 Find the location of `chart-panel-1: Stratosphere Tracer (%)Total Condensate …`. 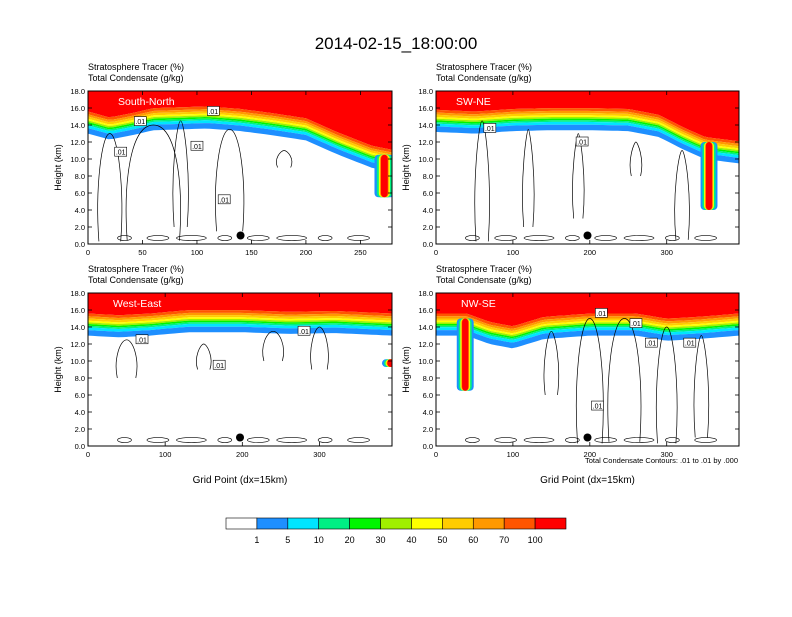

chart-panel-1: Stratosphere Tracer (%)Total Condensate … is located at coordinates (223, 159).